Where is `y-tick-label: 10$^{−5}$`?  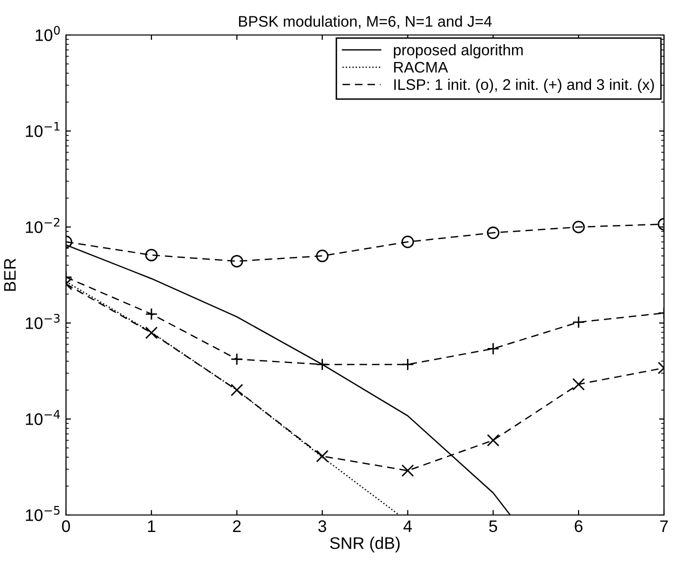
y-tick-label: 10$^{−5}$ is located at coordinates (43, 514).